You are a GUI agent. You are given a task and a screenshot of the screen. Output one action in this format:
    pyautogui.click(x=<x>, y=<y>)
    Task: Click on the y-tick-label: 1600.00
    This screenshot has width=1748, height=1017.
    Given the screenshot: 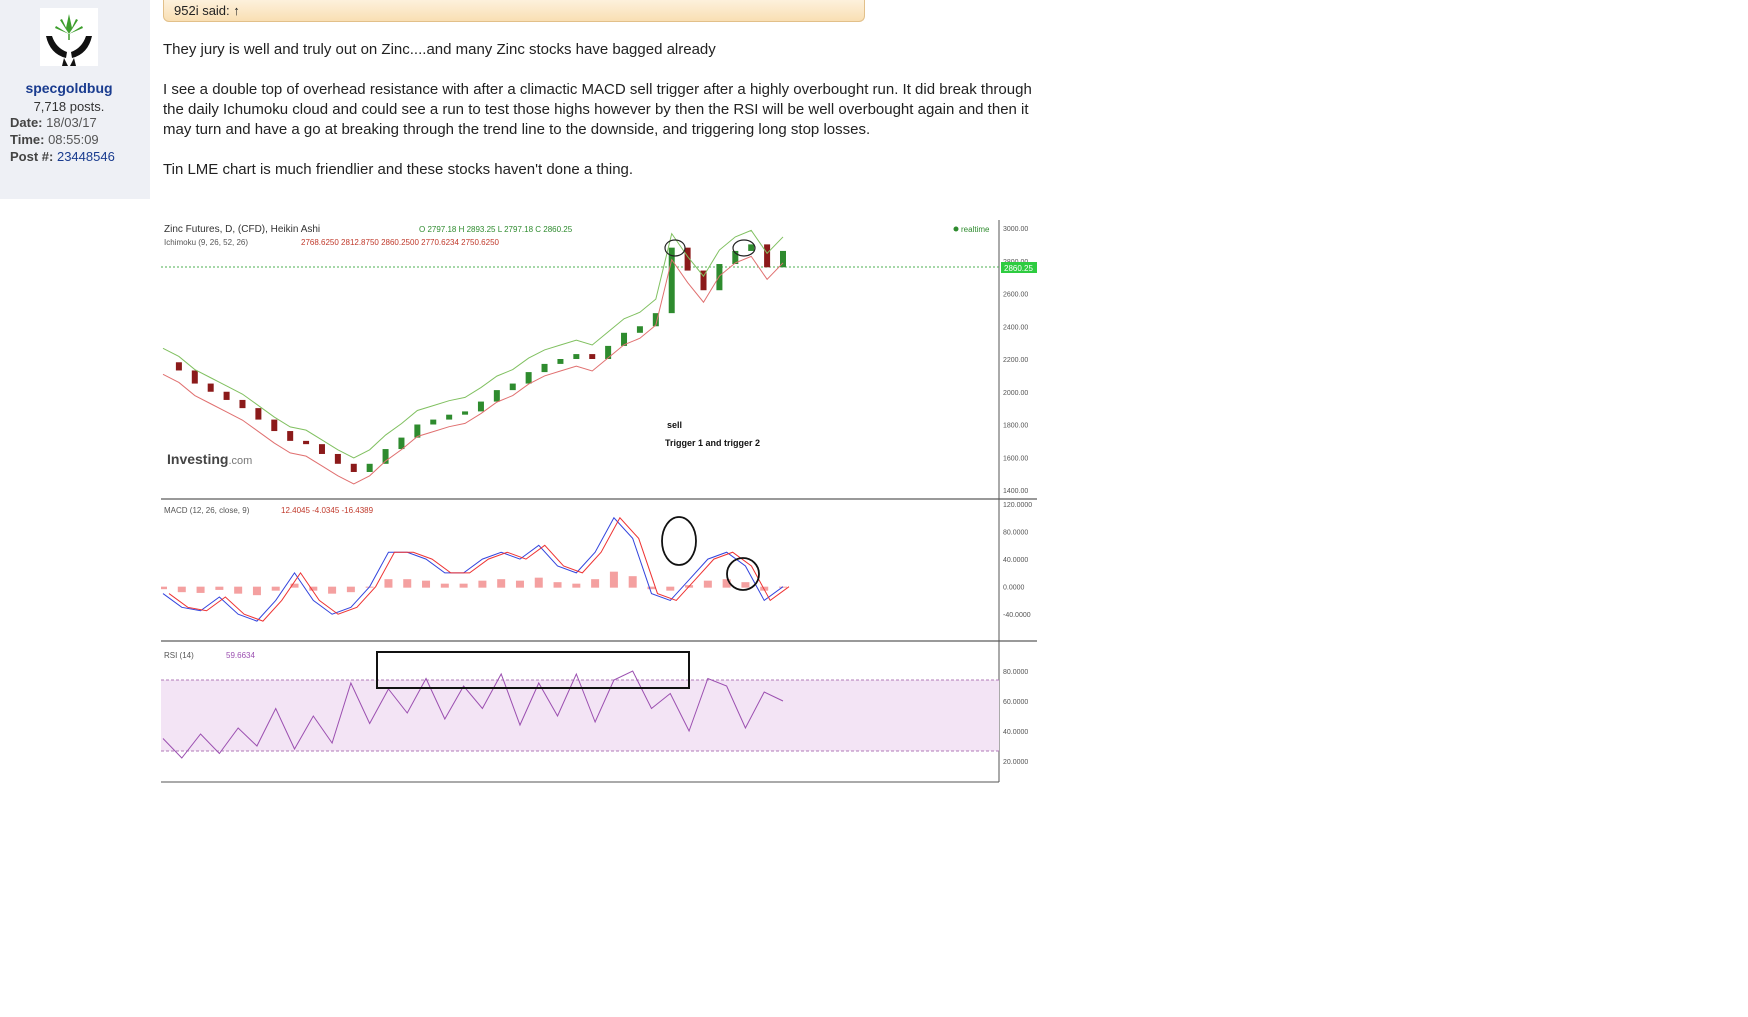 What is the action you would take?
    pyautogui.click(x=1015, y=458)
    